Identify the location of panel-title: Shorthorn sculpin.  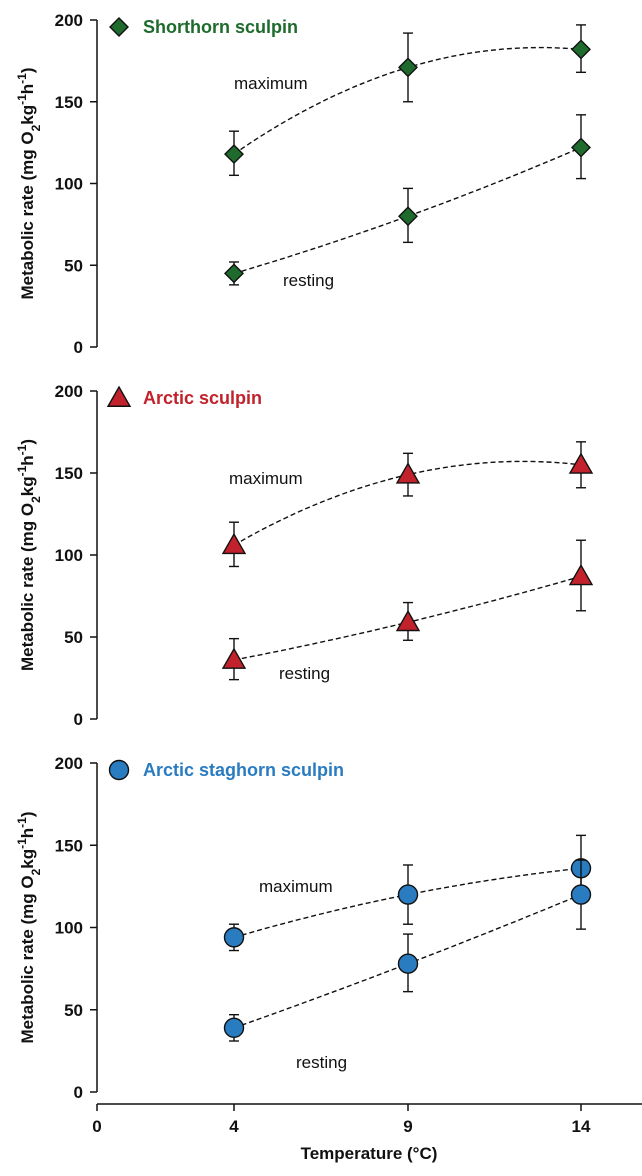
(220, 27).